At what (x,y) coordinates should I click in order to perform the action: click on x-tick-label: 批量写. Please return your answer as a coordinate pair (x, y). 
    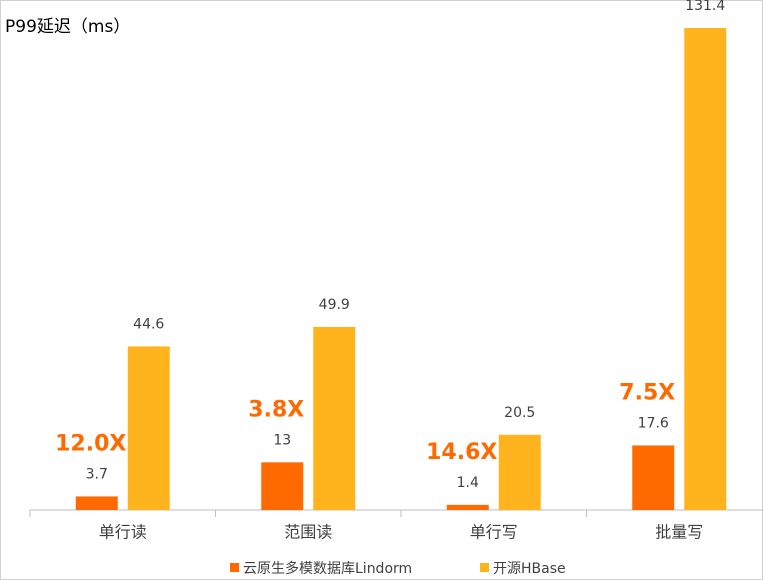
    Looking at the image, I should click on (679, 532).